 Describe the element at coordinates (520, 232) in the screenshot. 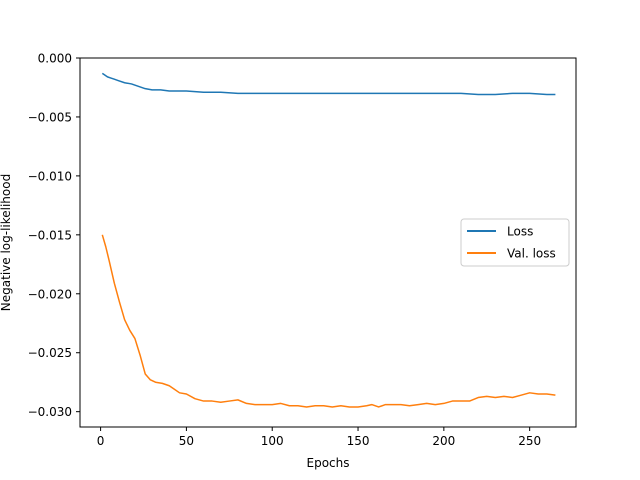

I see `legend-label-loss: Loss` at that location.